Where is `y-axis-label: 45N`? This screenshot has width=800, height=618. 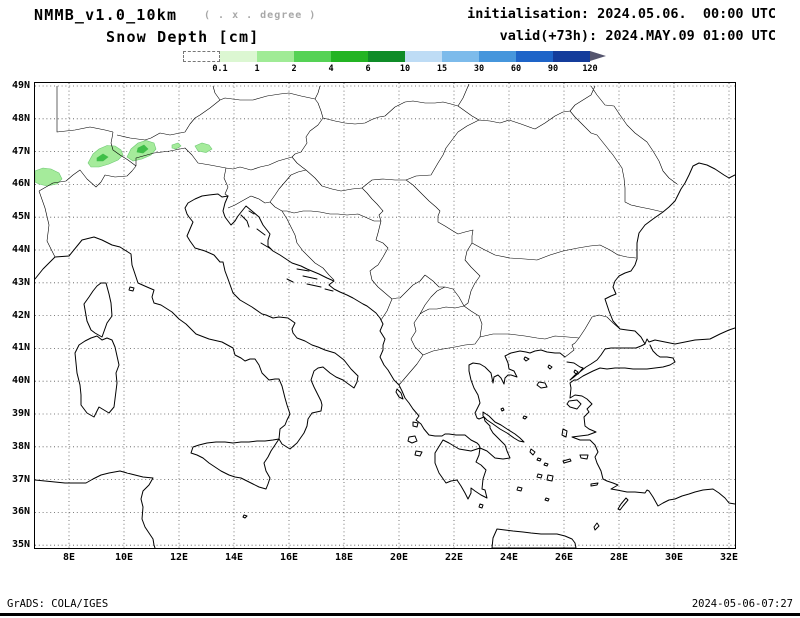 y-axis-label: 45N is located at coordinates (20, 217).